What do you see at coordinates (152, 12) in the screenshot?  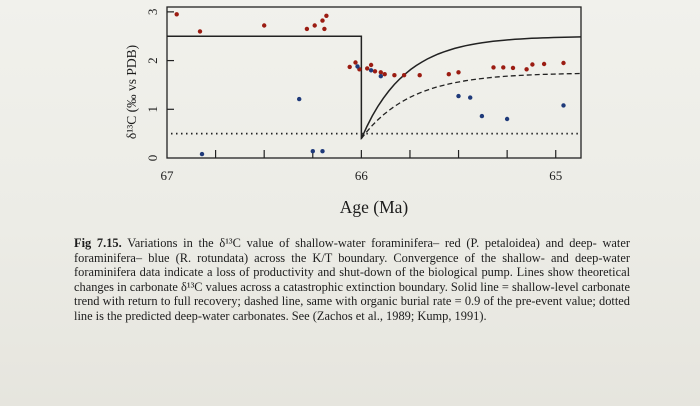 I see `y-tick-label: 3` at bounding box center [152, 12].